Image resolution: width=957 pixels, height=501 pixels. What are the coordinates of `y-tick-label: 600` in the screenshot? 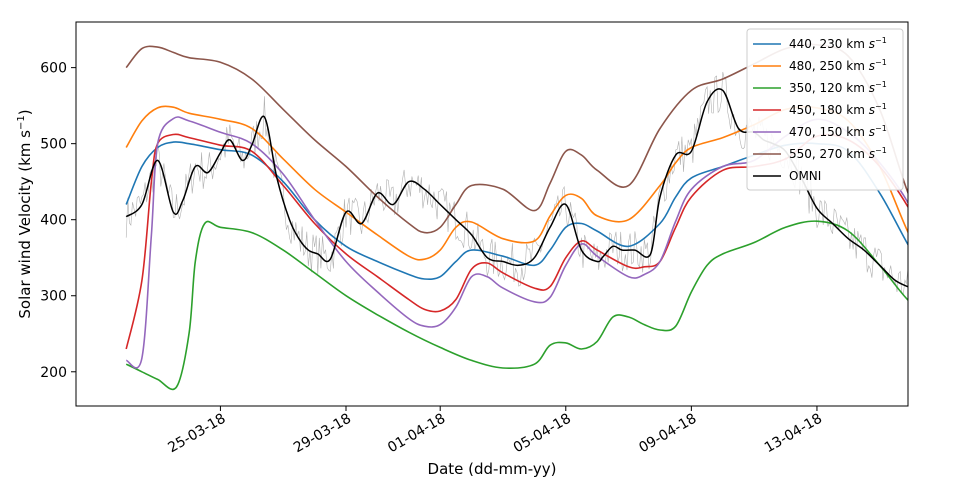 It's located at (53, 69).